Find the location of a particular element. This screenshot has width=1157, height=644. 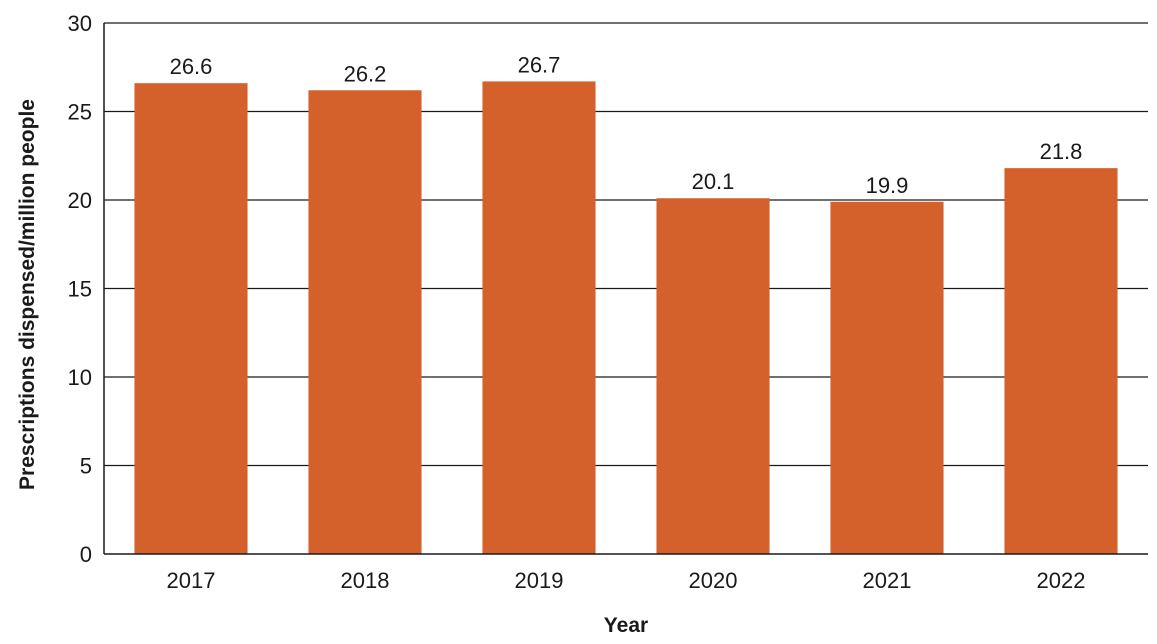

x-axis-title: Year is located at coordinates (626, 625).